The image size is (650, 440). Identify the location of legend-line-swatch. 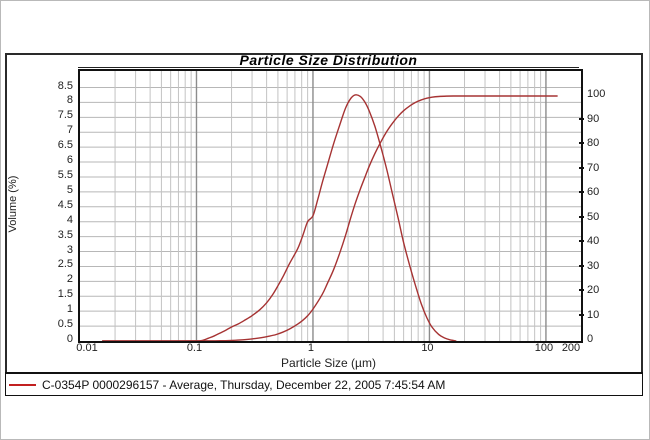
(22, 384).